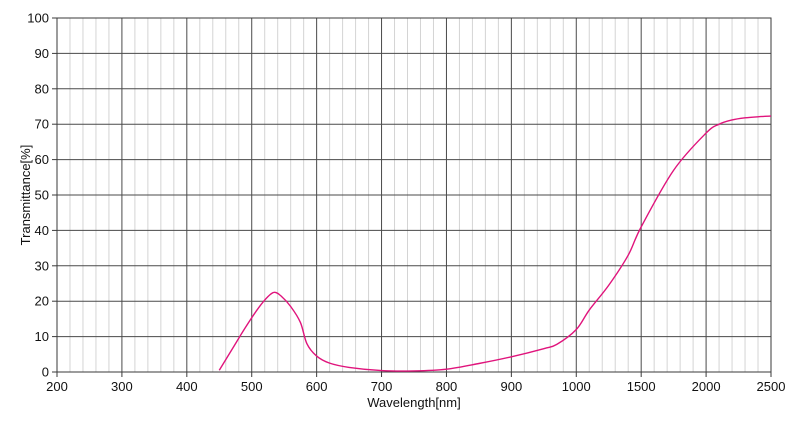 This screenshot has width=800, height=427. What do you see at coordinates (512, 386) in the screenshot?
I see `x-tick-label: 900` at bounding box center [512, 386].